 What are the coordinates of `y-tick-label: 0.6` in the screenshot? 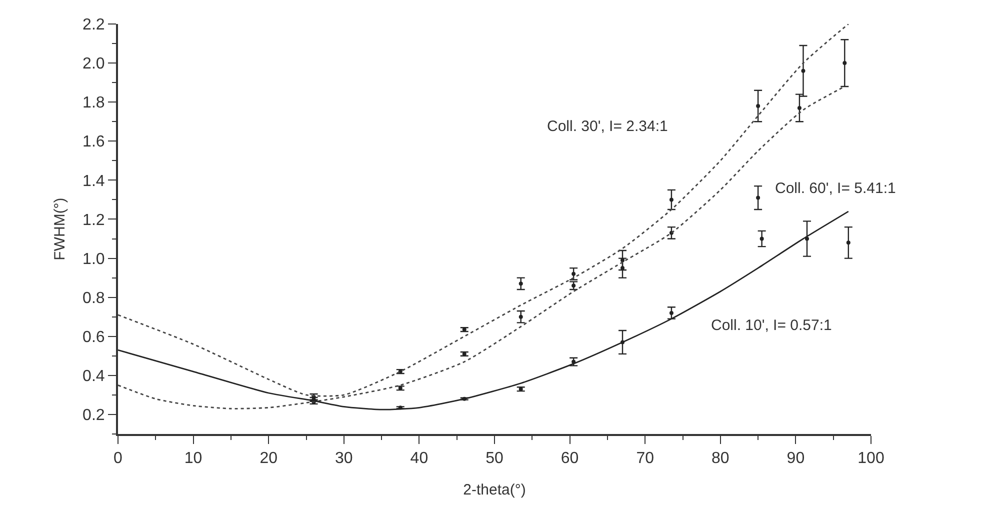 It's located at (93, 337).